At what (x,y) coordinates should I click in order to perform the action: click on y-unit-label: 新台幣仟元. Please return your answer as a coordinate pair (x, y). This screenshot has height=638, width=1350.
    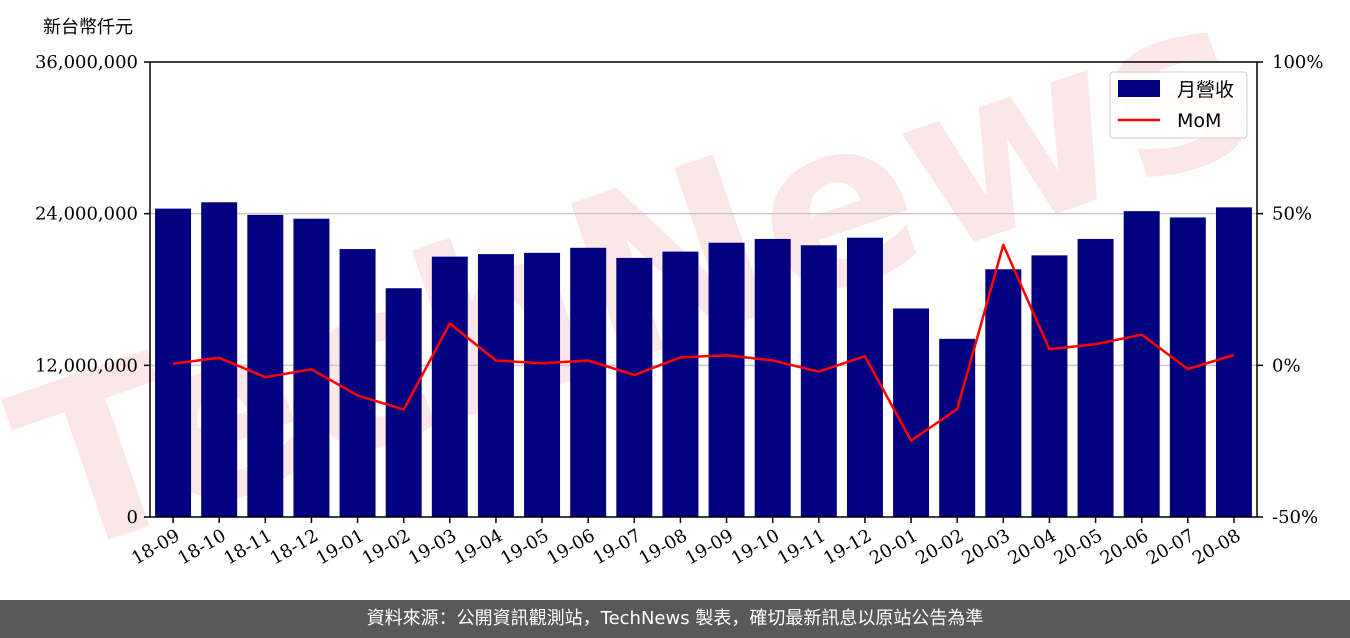
    Looking at the image, I should click on (88, 27).